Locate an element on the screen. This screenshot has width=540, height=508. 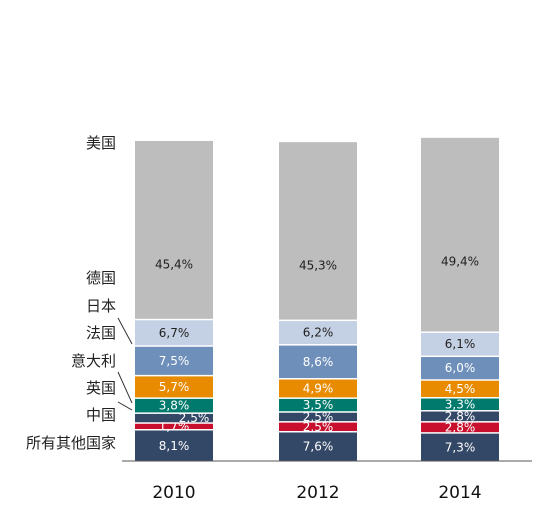
data-label-2010-4: 5,7% is located at coordinates (174, 387).